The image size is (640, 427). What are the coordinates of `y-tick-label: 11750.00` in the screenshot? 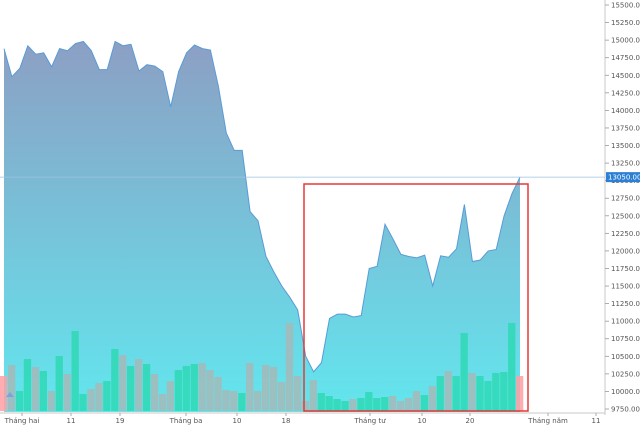 It's located at (625, 269).